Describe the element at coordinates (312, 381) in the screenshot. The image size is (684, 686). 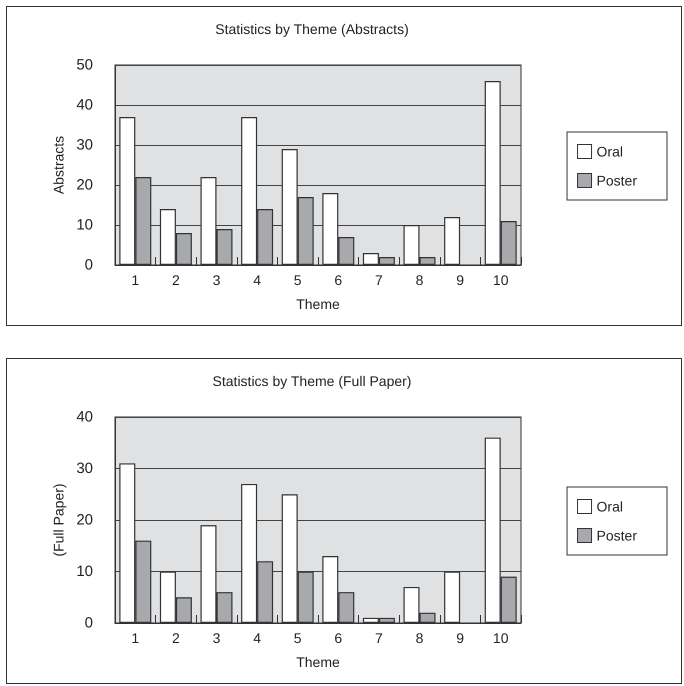
I see `chart-title: Statistics by Theme (Full Paper)` at that location.